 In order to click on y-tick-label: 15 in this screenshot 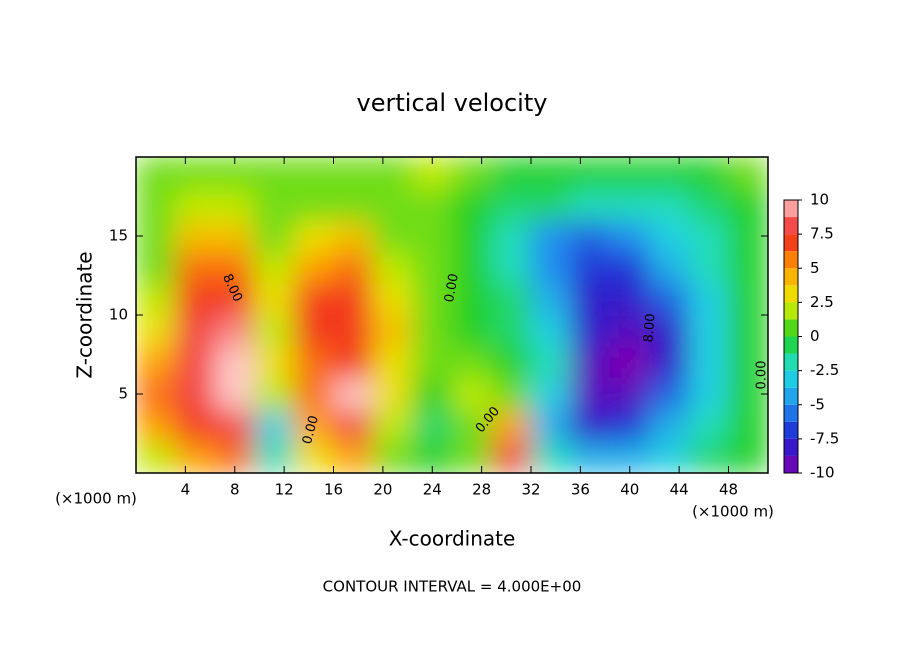, I will do `click(118, 236)`.